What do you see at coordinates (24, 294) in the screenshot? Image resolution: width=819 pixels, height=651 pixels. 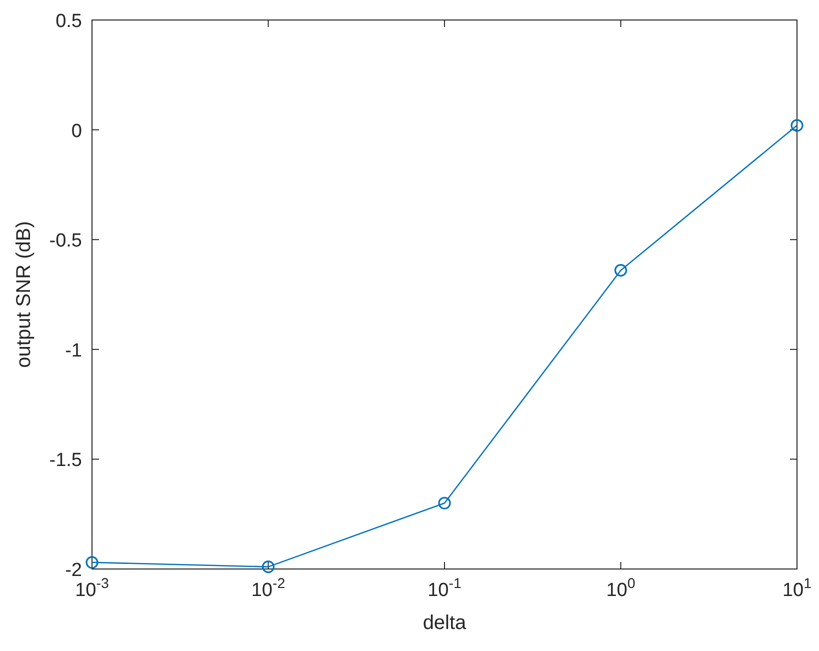 I see `y-axis-title: output SNR (dB)` at bounding box center [24, 294].